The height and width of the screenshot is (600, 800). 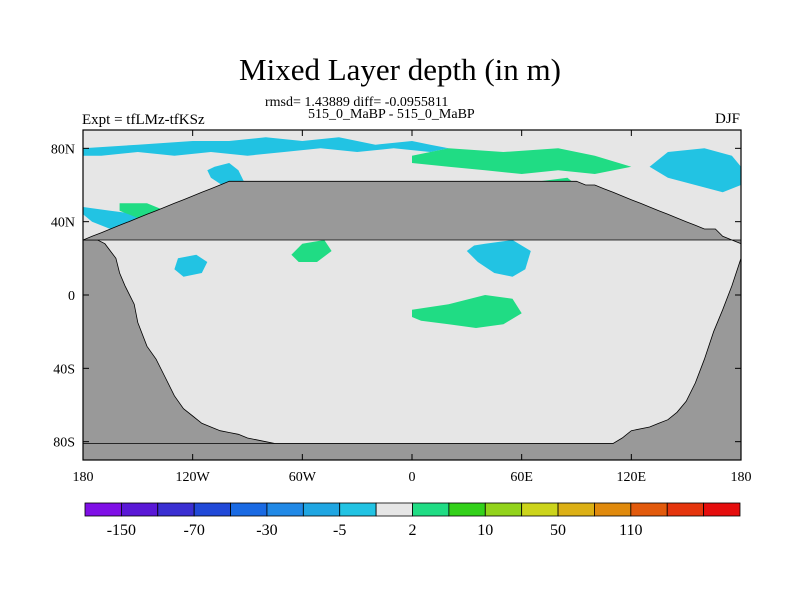 What do you see at coordinates (400, 69) in the screenshot?
I see `chart-title: Mixed Layer depth (in m)` at bounding box center [400, 69].